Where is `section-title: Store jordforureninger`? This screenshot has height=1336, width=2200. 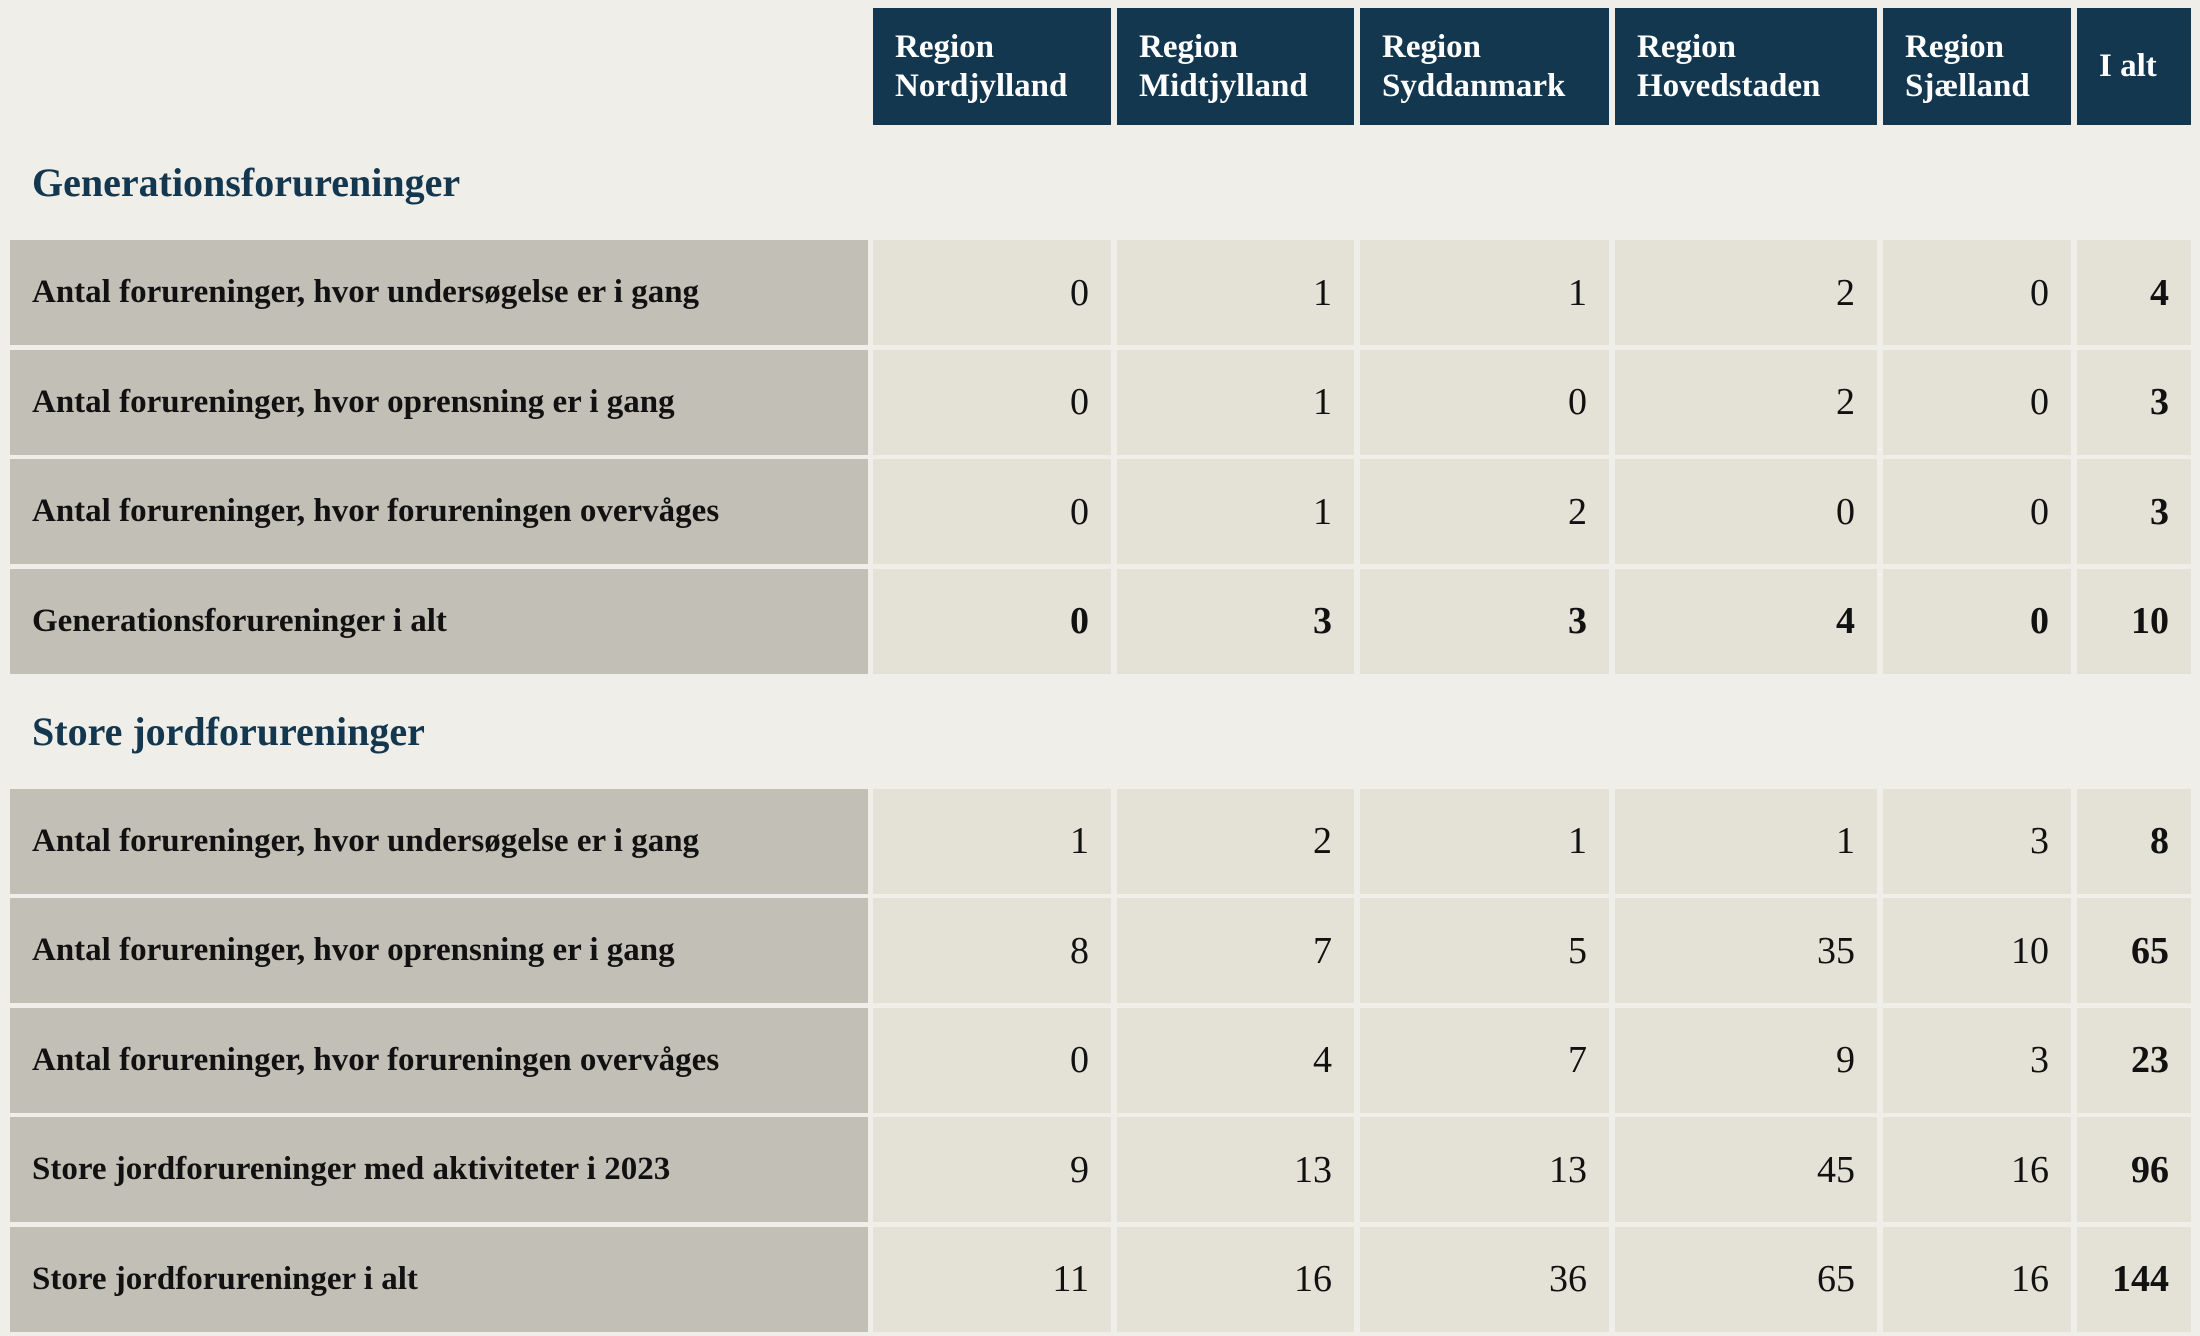 section-title: Store jordforureninger is located at coordinates (228, 731).